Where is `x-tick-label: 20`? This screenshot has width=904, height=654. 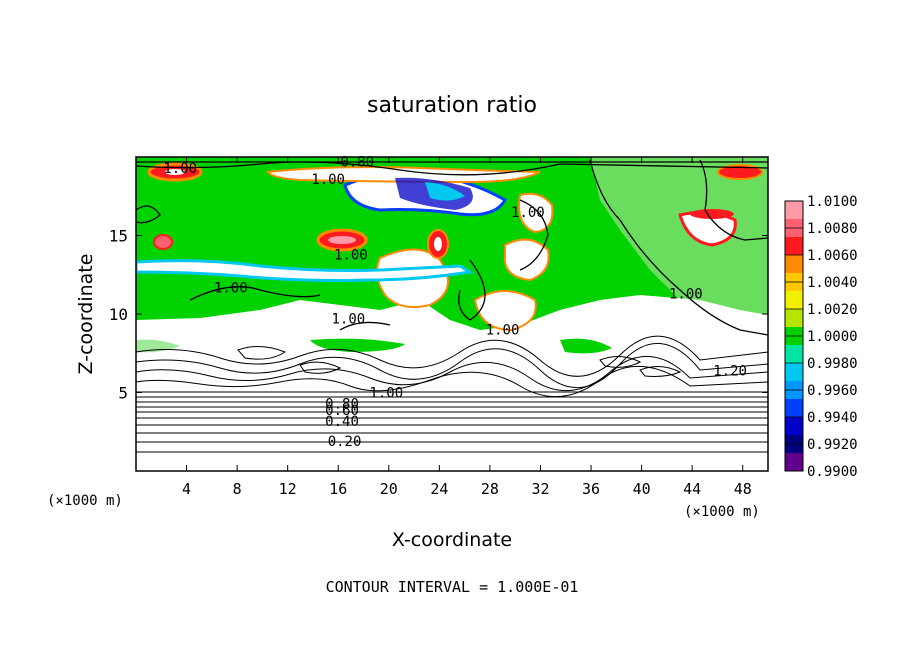
x-tick-label: 20 is located at coordinates (389, 489).